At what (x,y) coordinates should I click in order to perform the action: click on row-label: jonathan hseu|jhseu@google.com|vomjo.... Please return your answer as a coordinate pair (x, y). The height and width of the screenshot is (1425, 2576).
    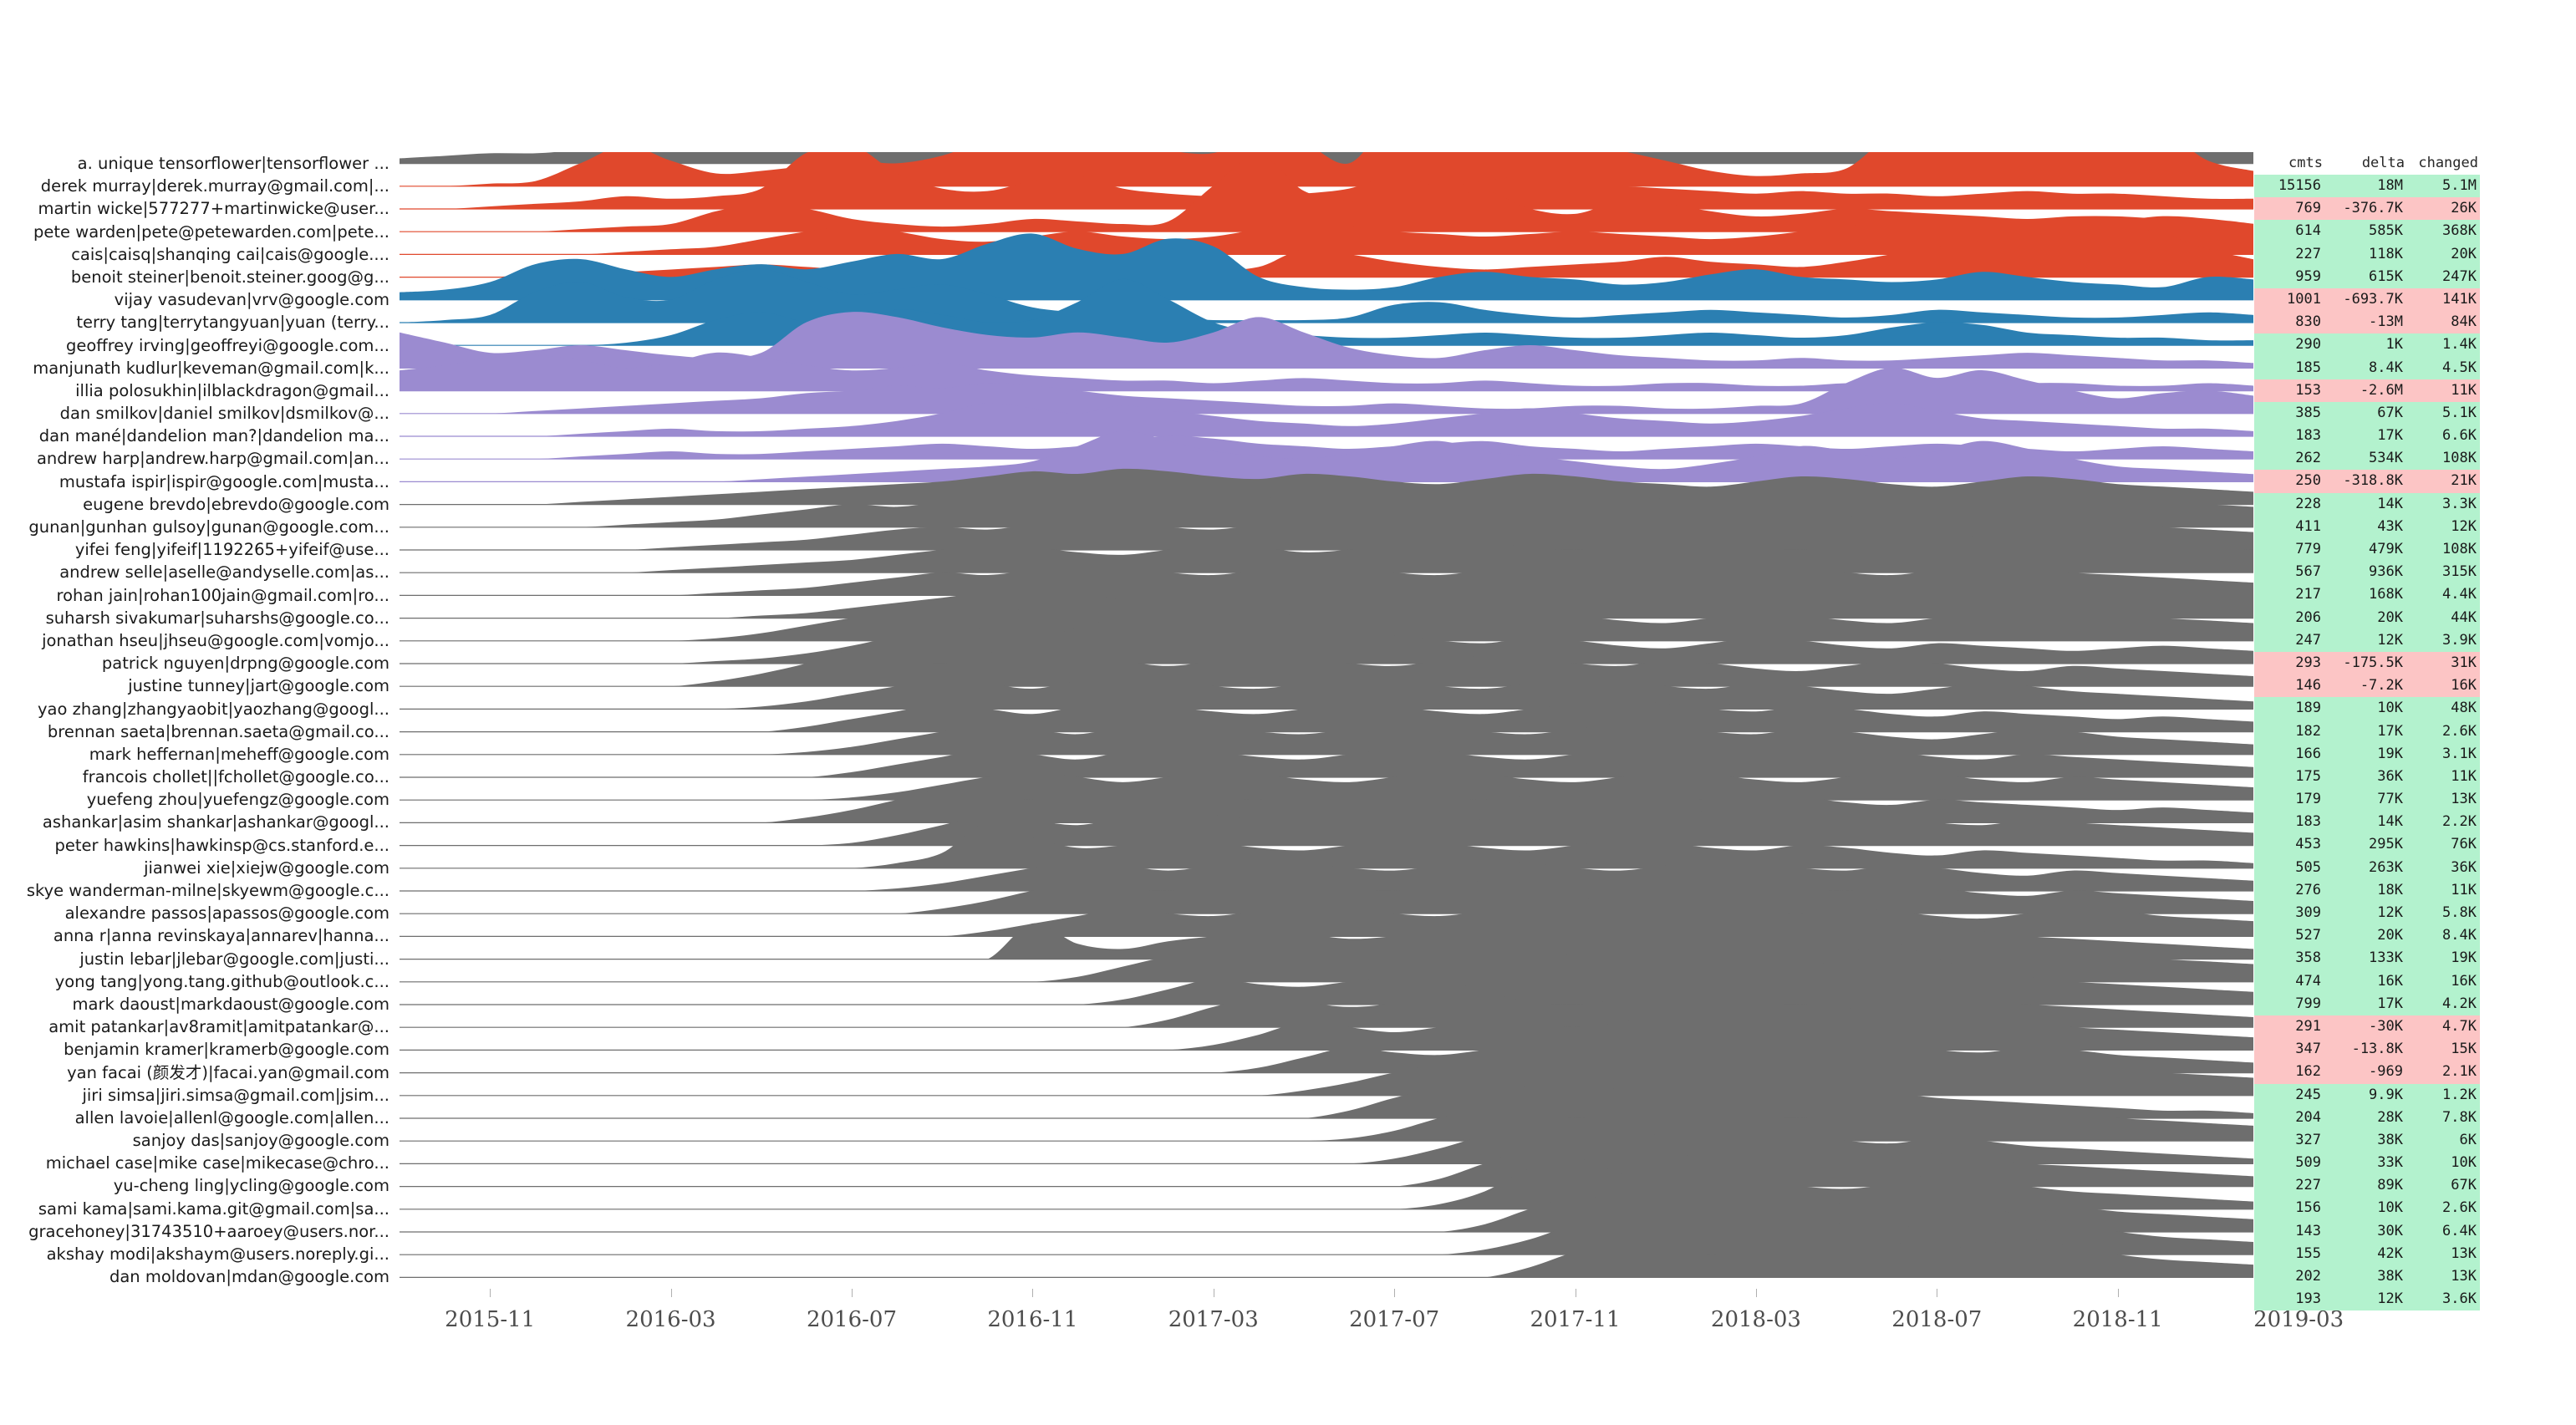
    Looking at the image, I should click on (215, 640).